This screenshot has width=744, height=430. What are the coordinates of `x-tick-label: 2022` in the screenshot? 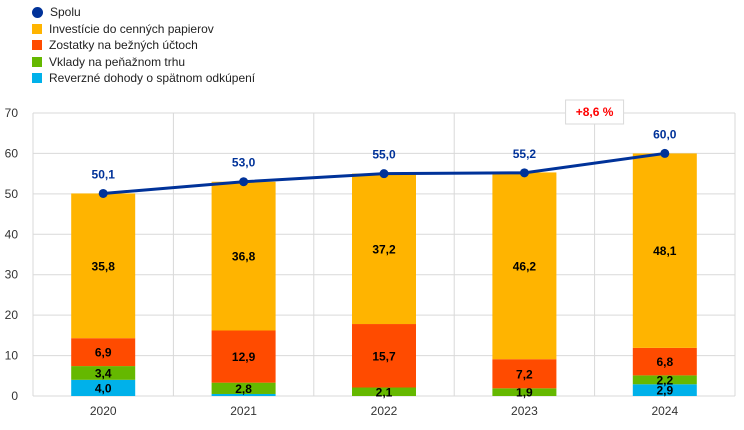 It's located at (384, 411).